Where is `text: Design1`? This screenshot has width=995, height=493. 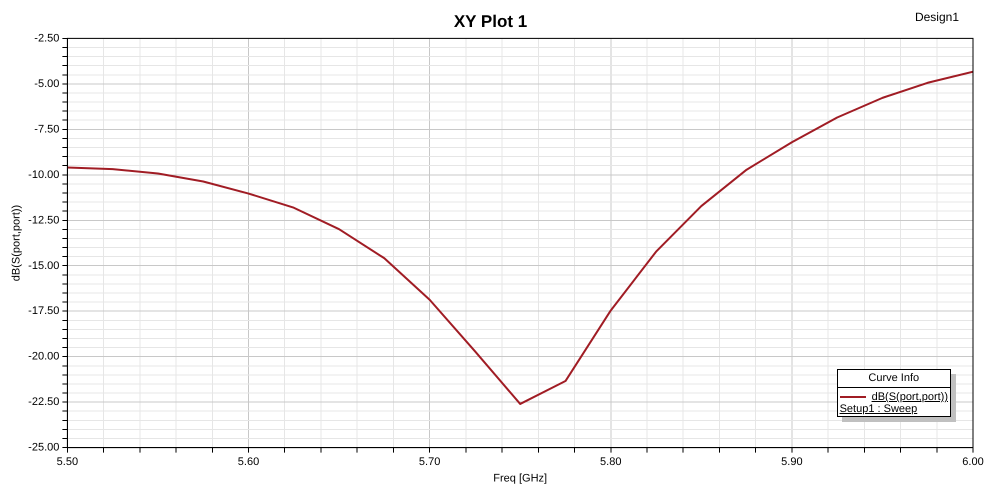
text: Design1 is located at coordinates (936, 17).